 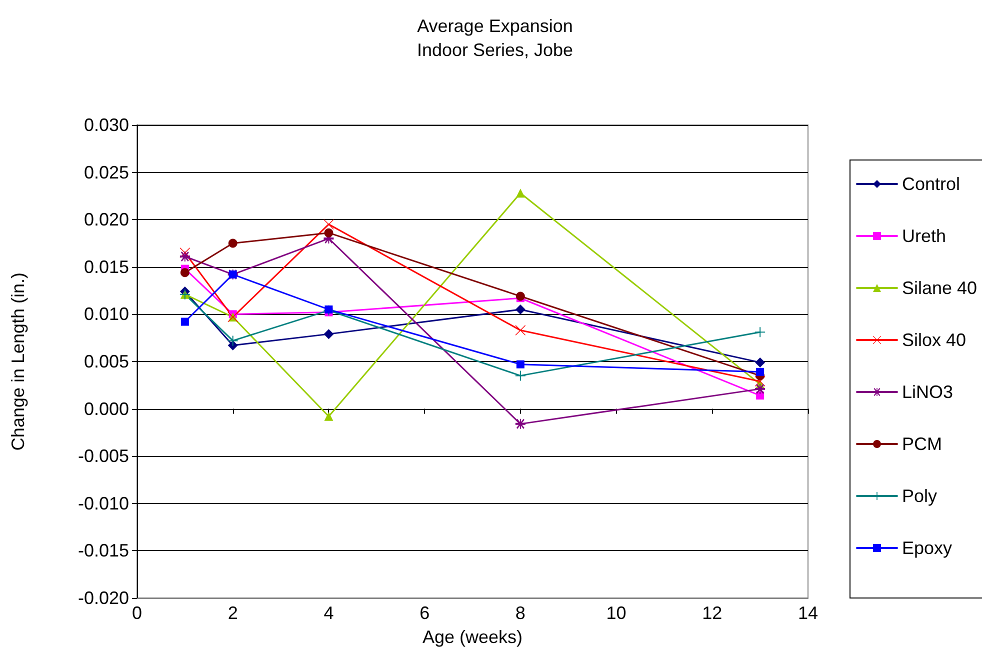 What do you see at coordinates (103, 503) in the screenshot?
I see `y-tick-label: -0.010` at bounding box center [103, 503].